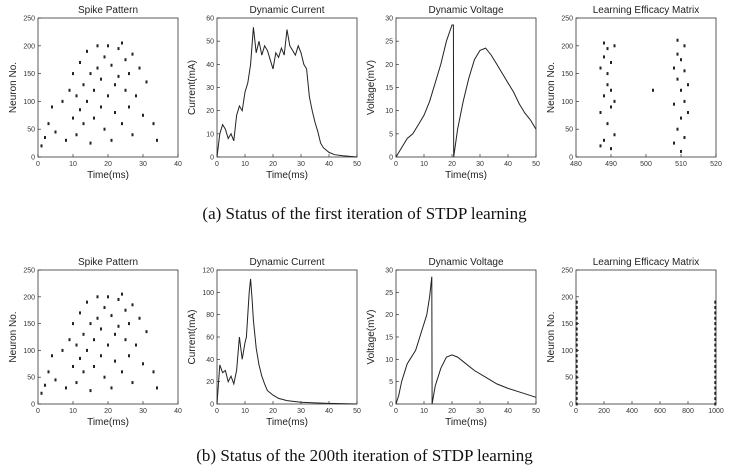  Describe the element at coordinates (389, 338) in the screenshot. I see `y-tick-label: 15` at that location.